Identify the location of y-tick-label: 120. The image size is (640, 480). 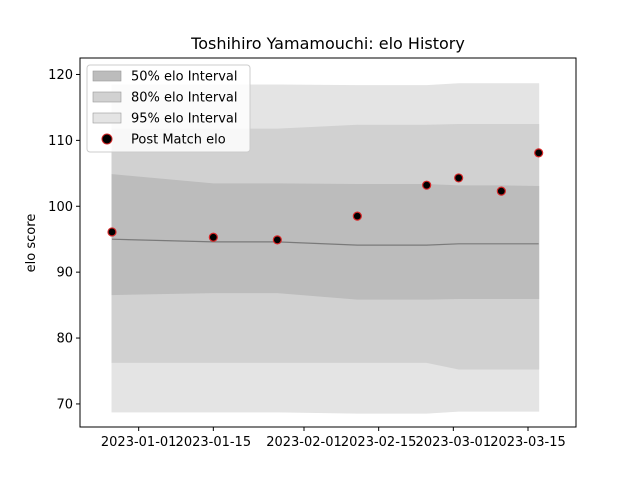
(60, 75).